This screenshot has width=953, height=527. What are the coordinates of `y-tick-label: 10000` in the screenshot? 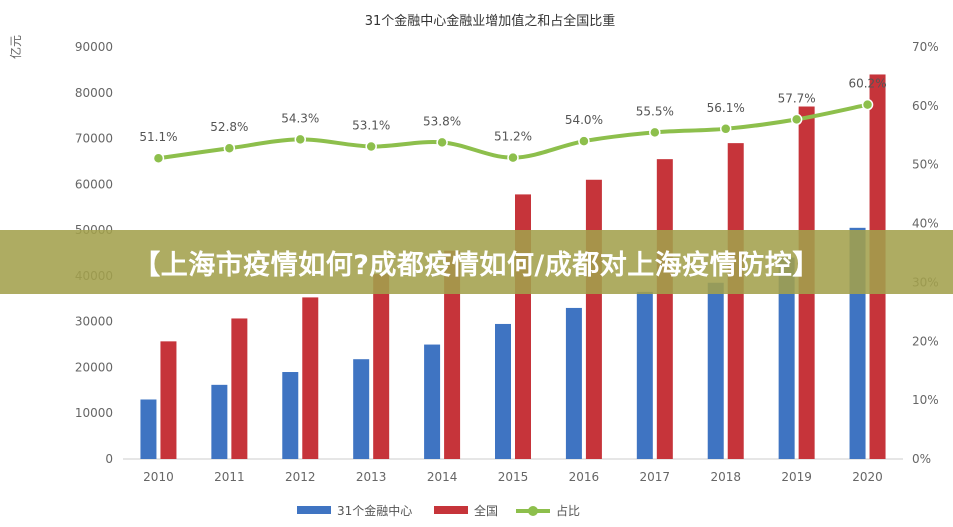 It's located at (94, 413).